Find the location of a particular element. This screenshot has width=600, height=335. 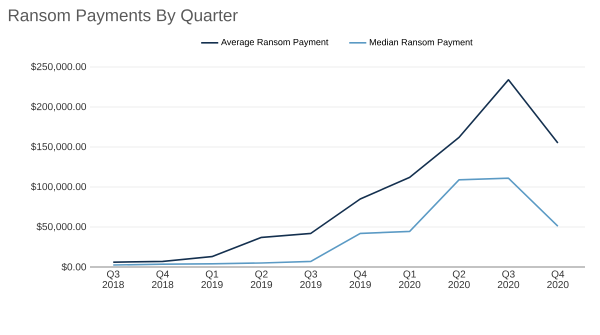

y-tick-label: $100,000.00 is located at coordinates (58, 187).